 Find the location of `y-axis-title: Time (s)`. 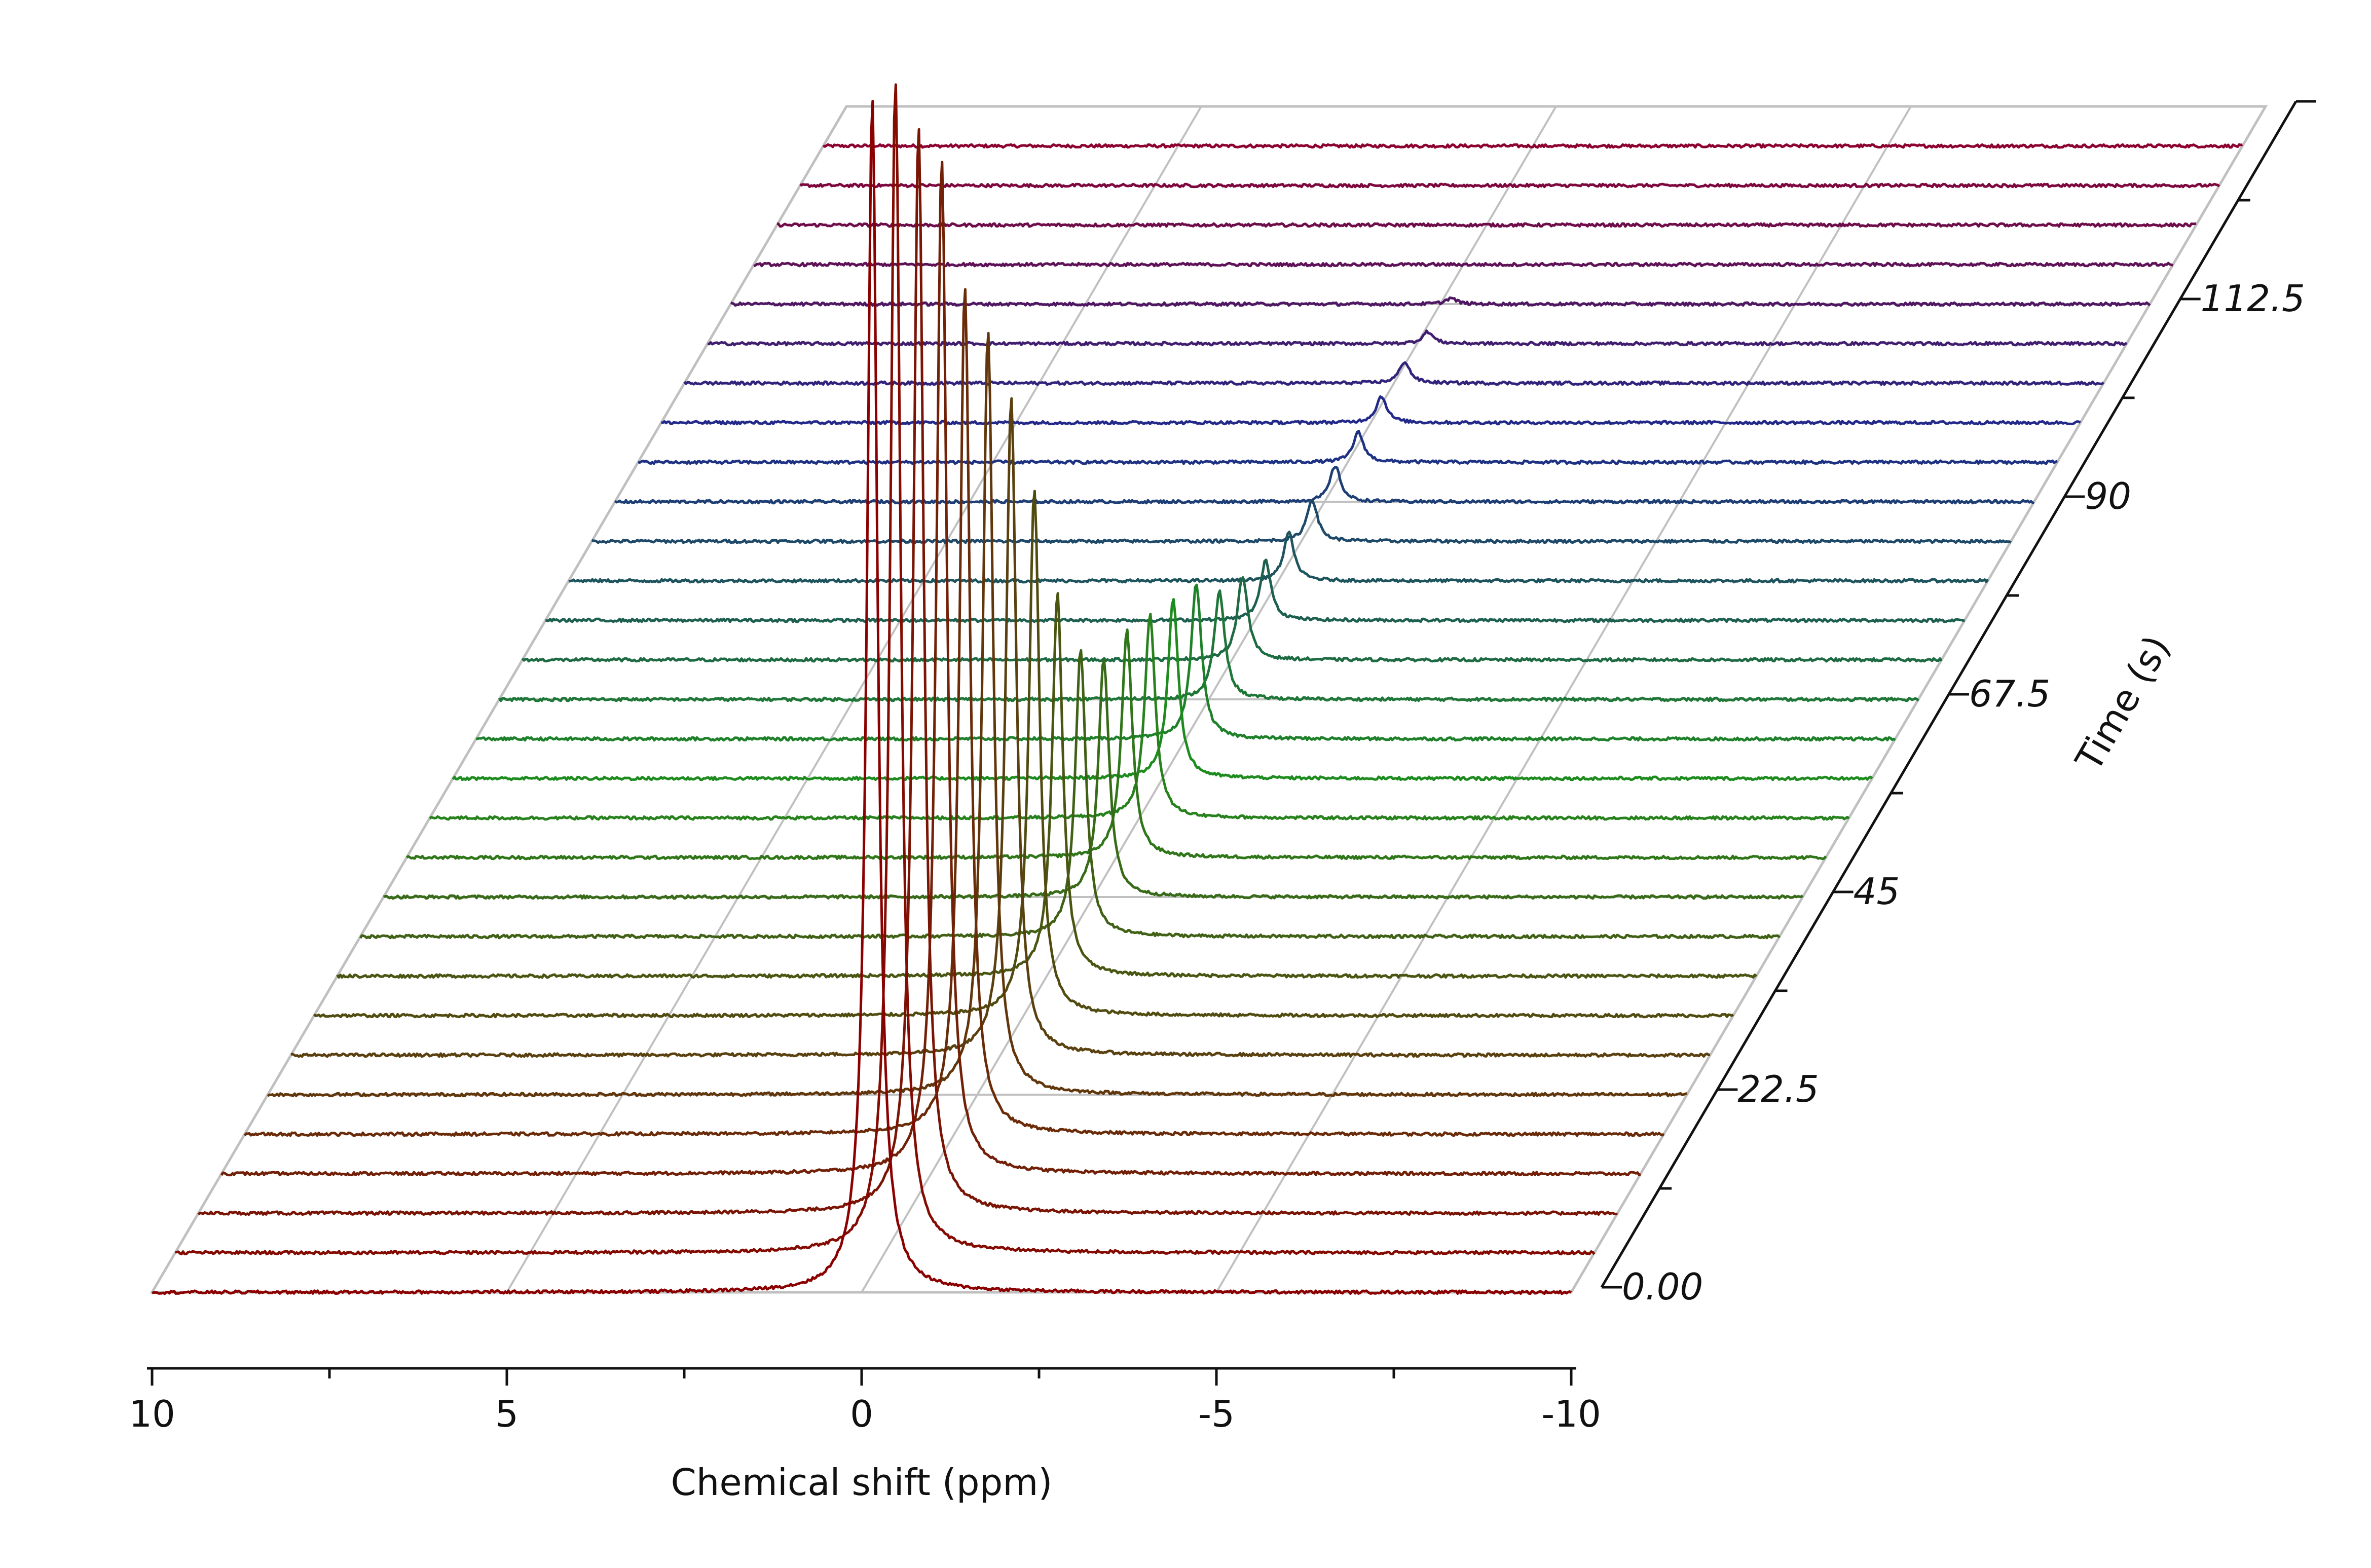

y-axis-title: Time (s) is located at coordinates (2122, 703).